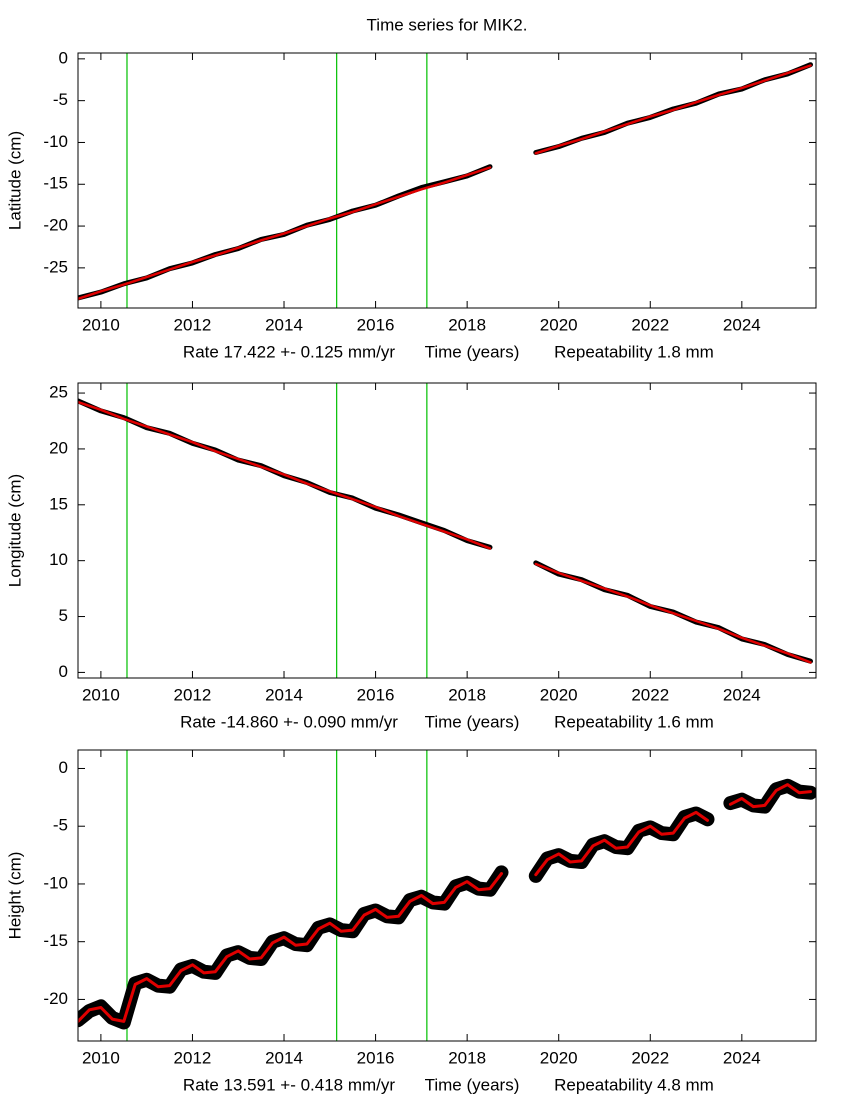 The image size is (850, 1100). I want to click on repeatability-label: Repeatability 4.8 mm, so click(634, 1084).